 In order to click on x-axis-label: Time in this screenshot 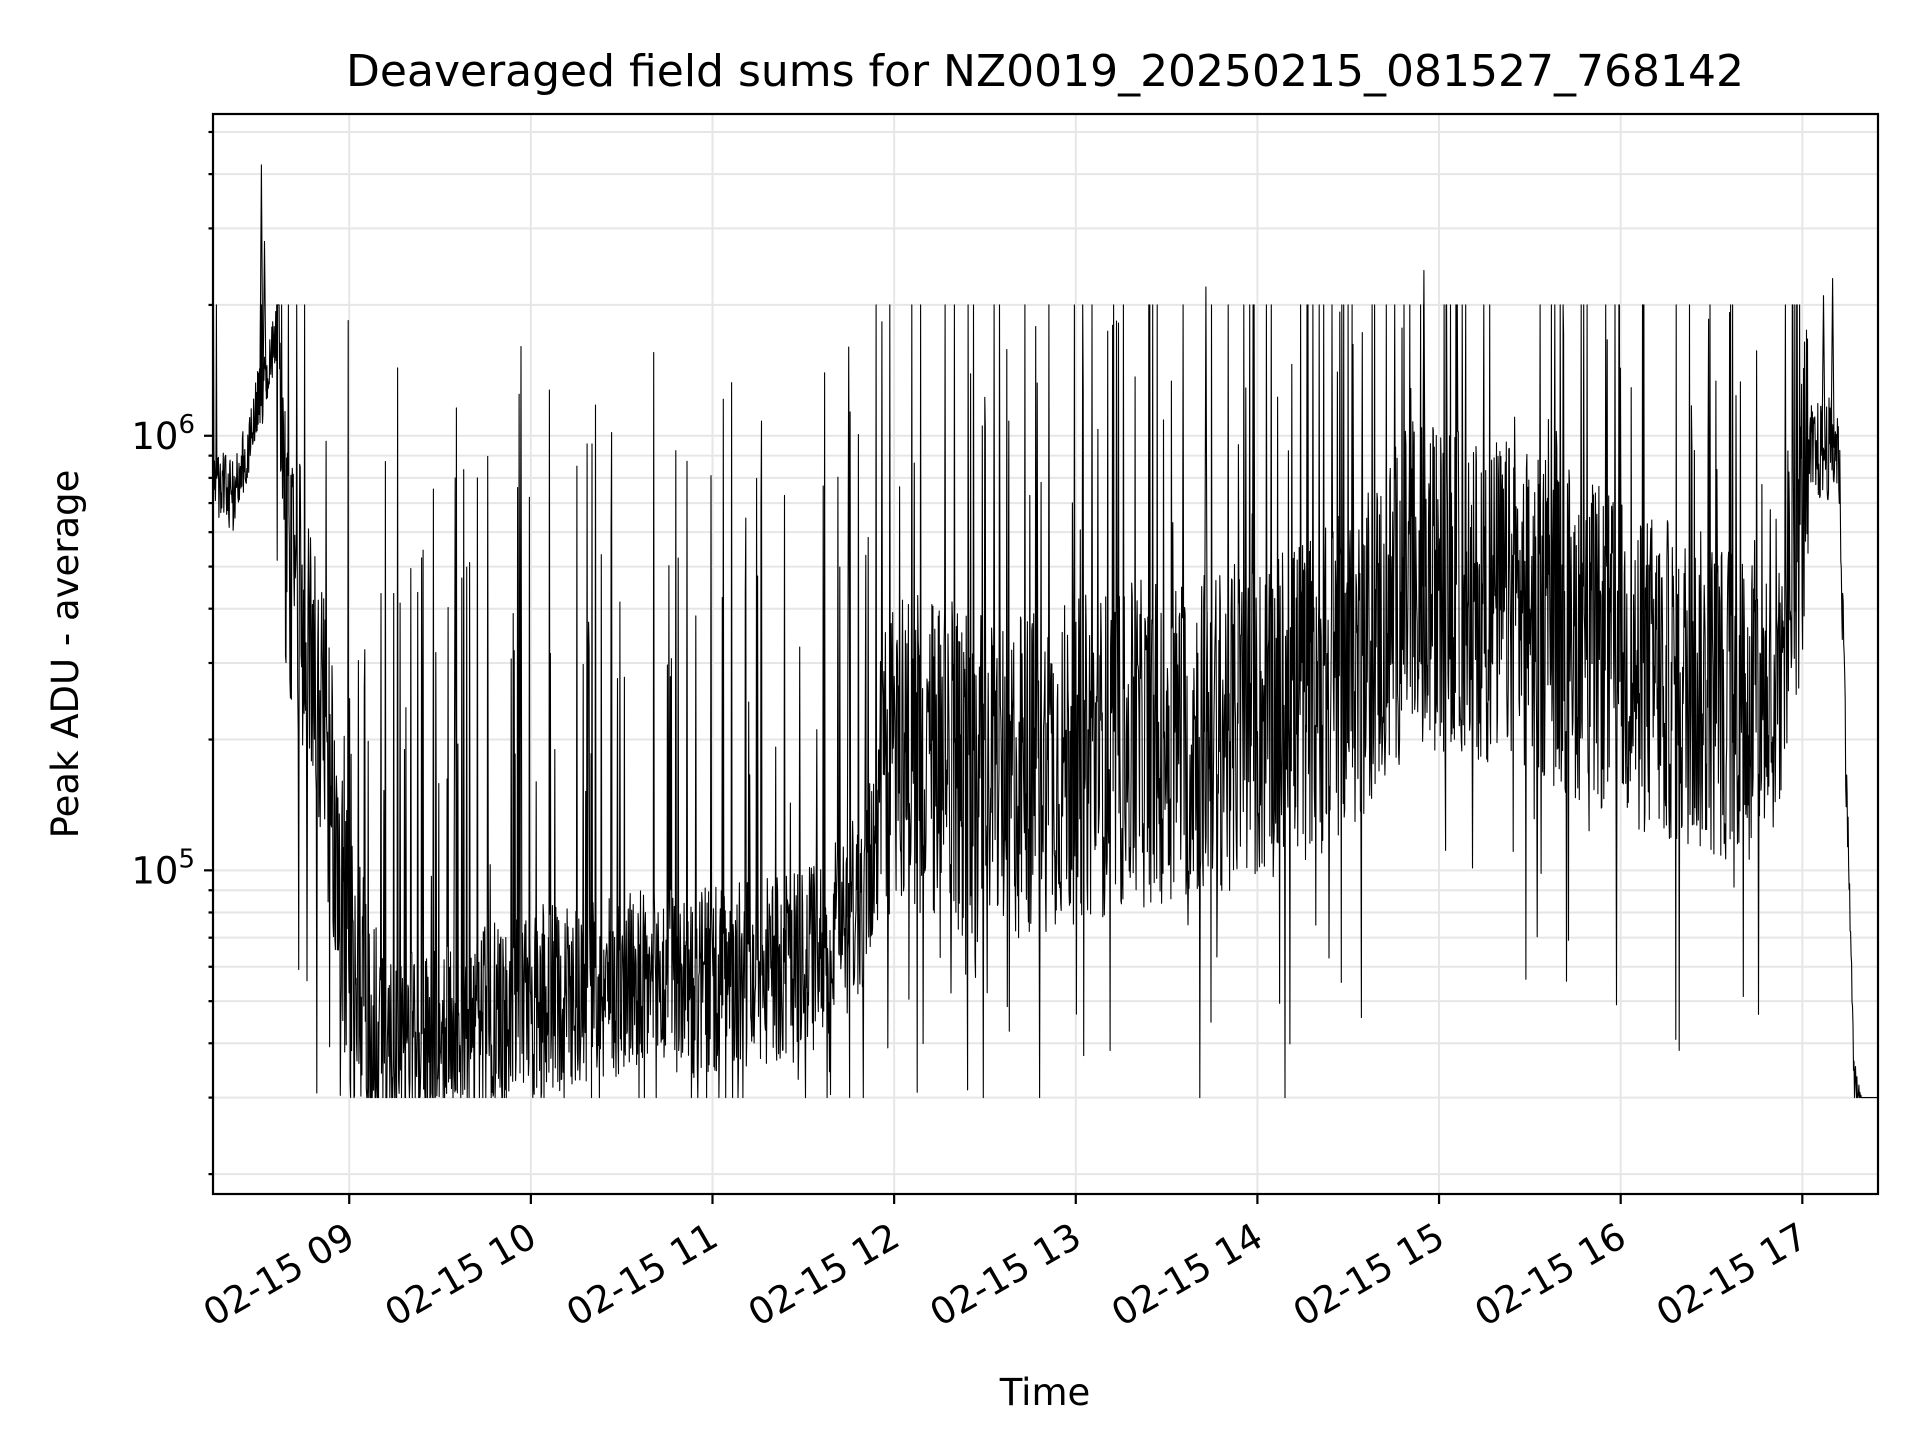, I will do `click(1045, 1392)`.